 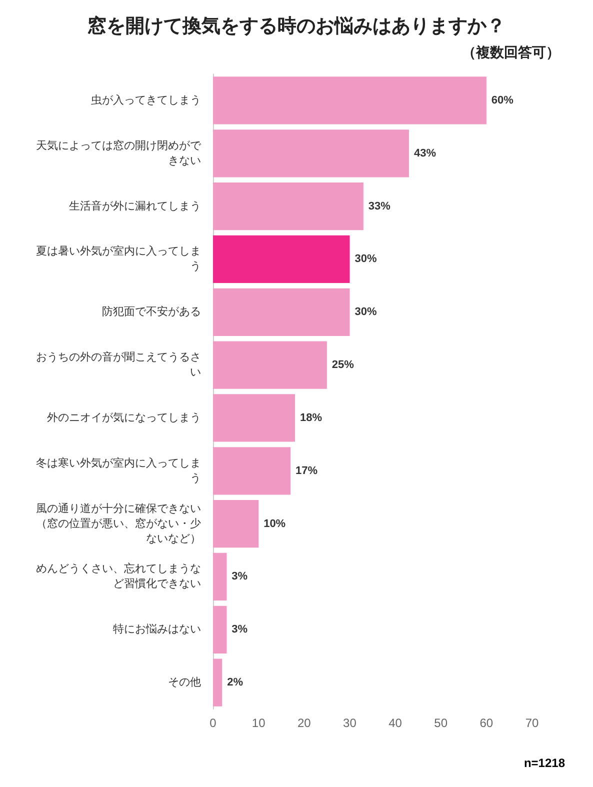 What do you see at coordinates (118, 576) in the screenshot?
I see `y-tick-label: めんどうくさい、忘れてしまうなど習慣化できない` at bounding box center [118, 576].